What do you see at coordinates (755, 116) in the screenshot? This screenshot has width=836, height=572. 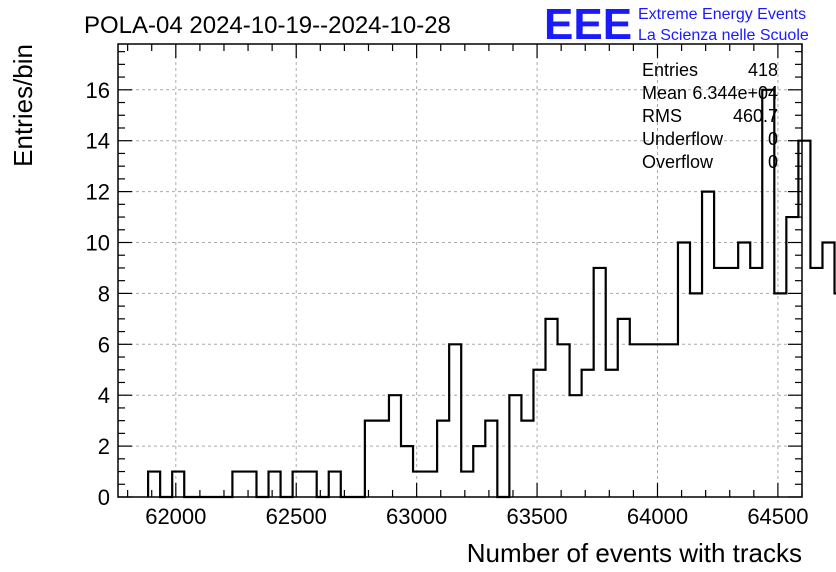 I see `stats-value: 460.7` at bounding box center [755, 116].